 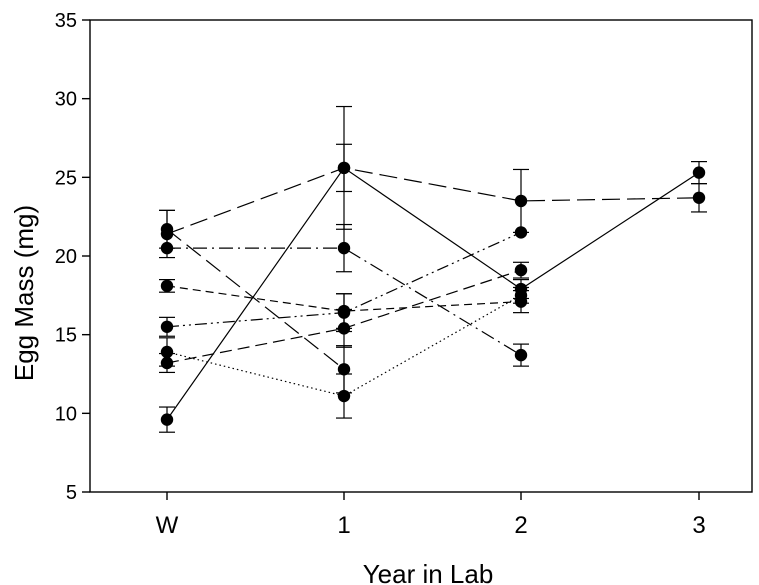 I want to click on y-axis-title: Egg Mass (mg), so click(x=24, y=293).